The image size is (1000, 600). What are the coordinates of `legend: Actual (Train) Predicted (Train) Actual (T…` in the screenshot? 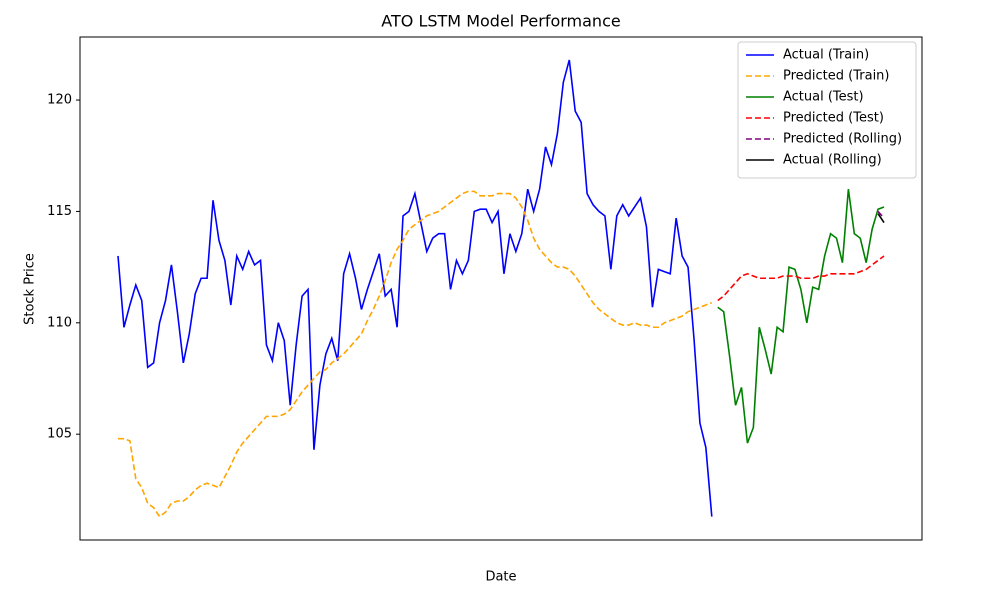 It's located at (827, 110).